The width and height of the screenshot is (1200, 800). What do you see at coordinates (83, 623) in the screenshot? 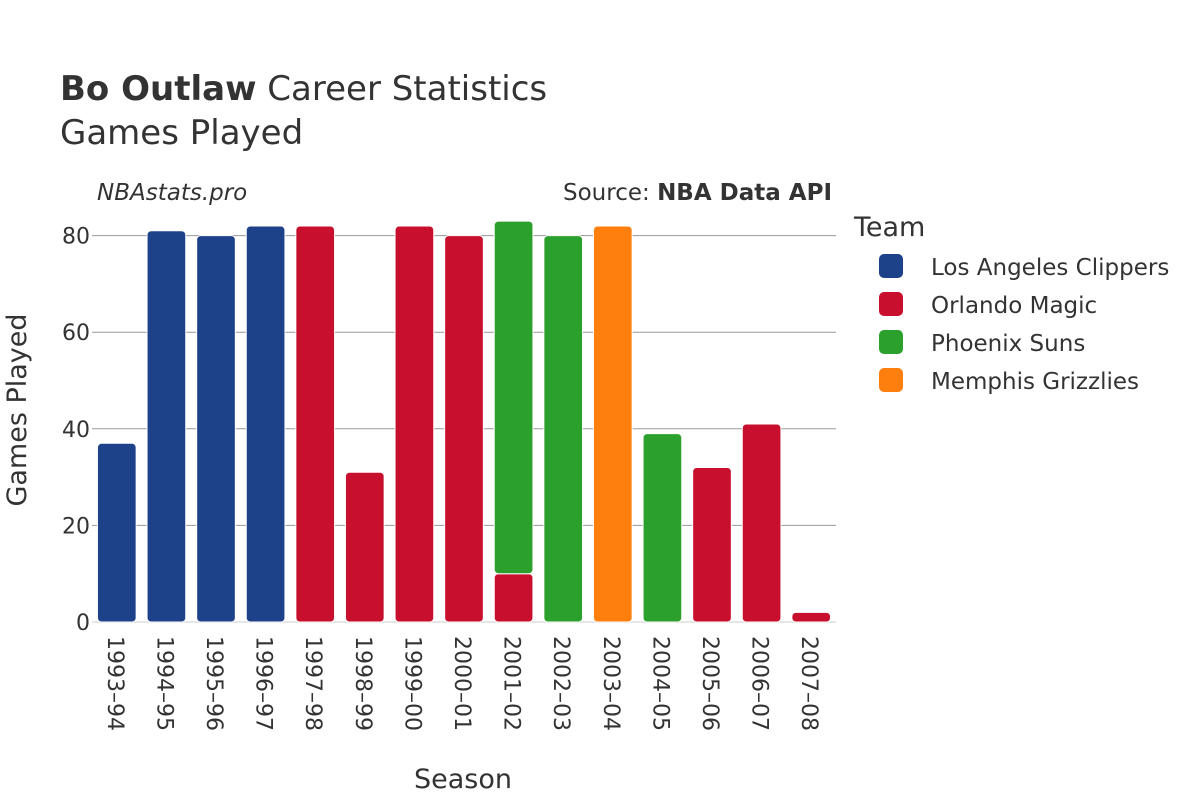
I see `y-tick-label: 0` at bounding box center [83, 623].